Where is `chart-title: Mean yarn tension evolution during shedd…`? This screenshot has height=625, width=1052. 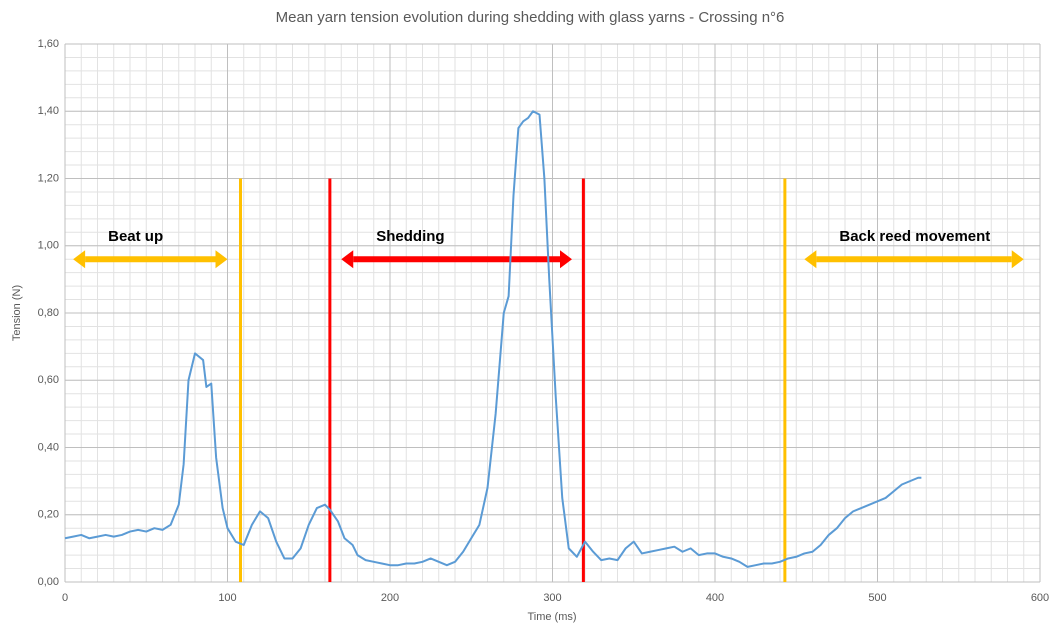
chart-title: Mean yarn tension evolution during shedd… is located at coordinates (530, 17).